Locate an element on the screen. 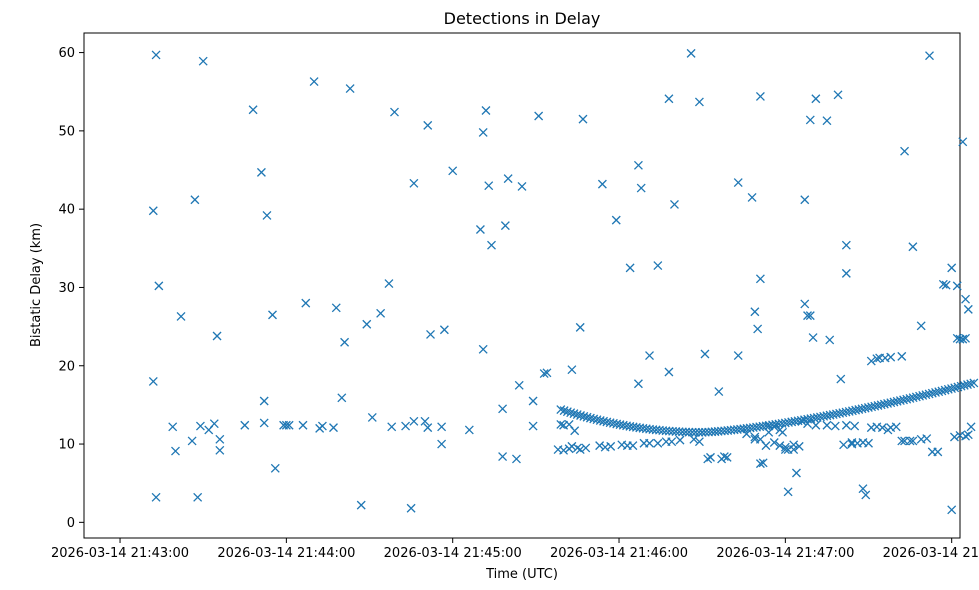  x-tick-label: 2026-03-14 21:45:00 is located at coordinates (453, 553).